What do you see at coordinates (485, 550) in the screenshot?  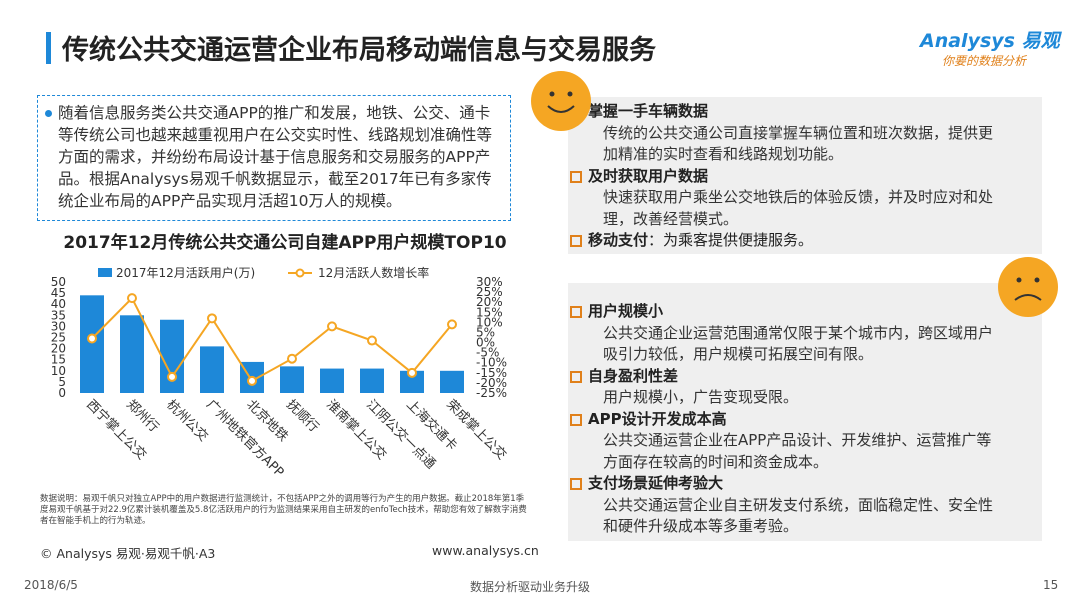 I see `website: www.analysys.cn` at bounding box center [485, 550].